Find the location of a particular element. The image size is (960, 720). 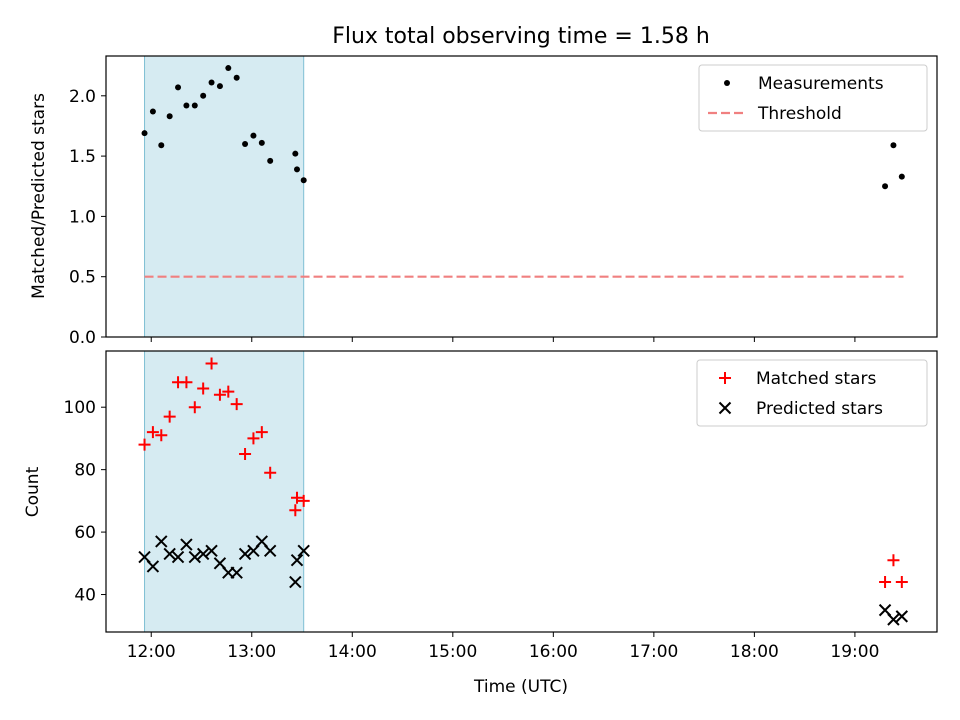

y-tick-label: 0.0 is located at coordinates (82, 338).